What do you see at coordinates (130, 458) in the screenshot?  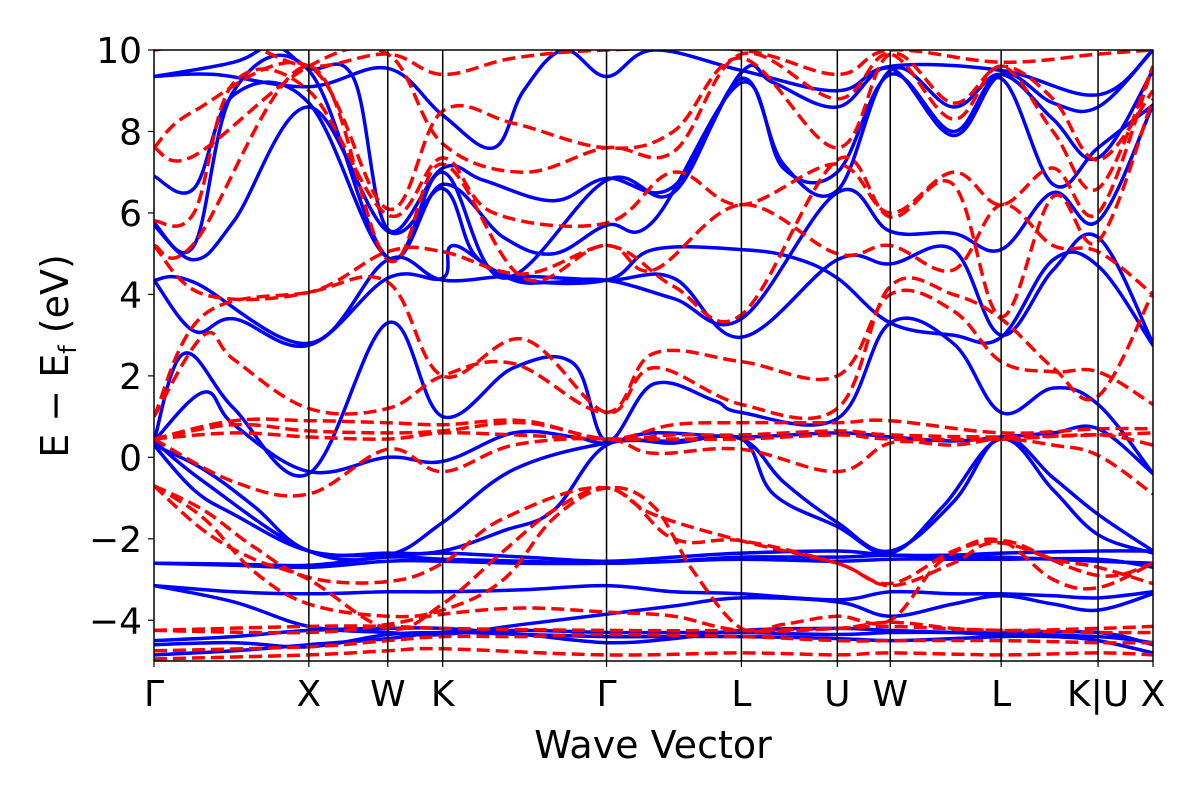 I see `y-tick-label: 0` at bounding box center [130, 458].